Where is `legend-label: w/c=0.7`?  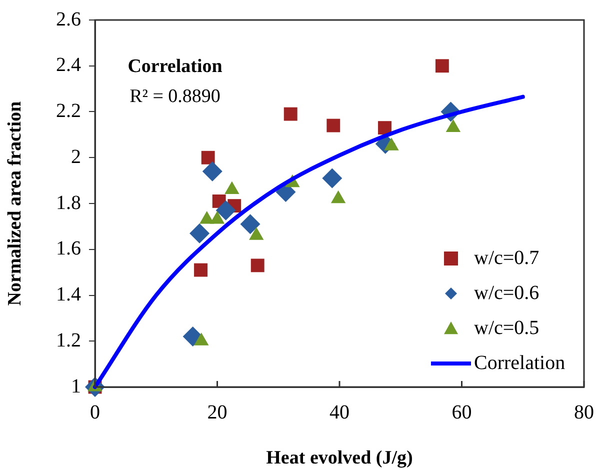 legend-label: w/c=0.7 is located at coordinates (507, 257).